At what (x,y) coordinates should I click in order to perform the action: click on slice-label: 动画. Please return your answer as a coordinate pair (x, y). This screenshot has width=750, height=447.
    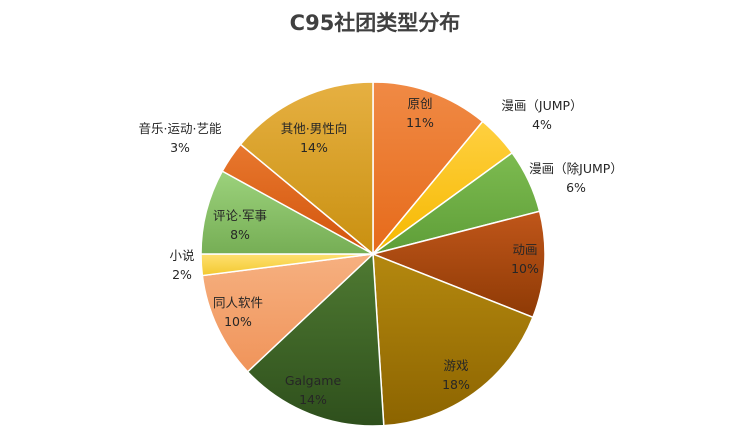
    Looking at the image, I should click on (524, 249).